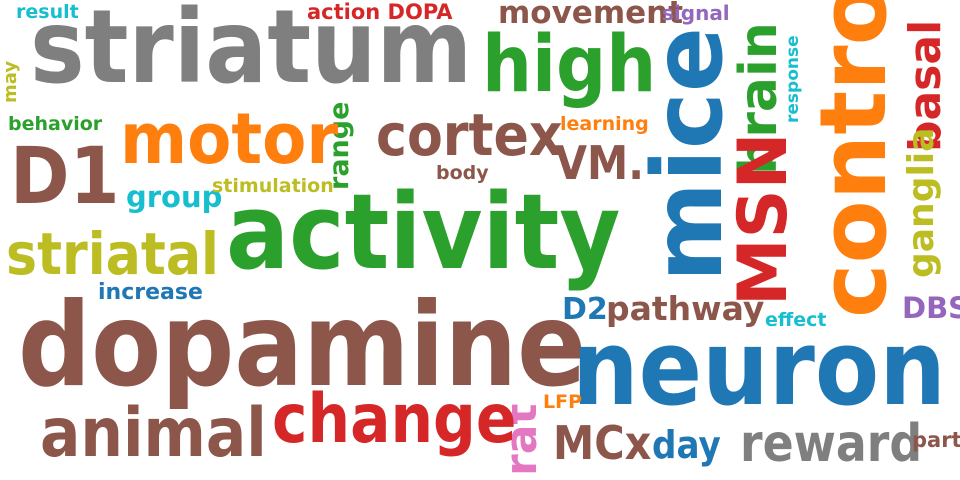 The image size is (960, 480). What do you see at coordinates (150, 292) in the screenshot?
I see `word-increase: increase` at bounding box center [150, 292].